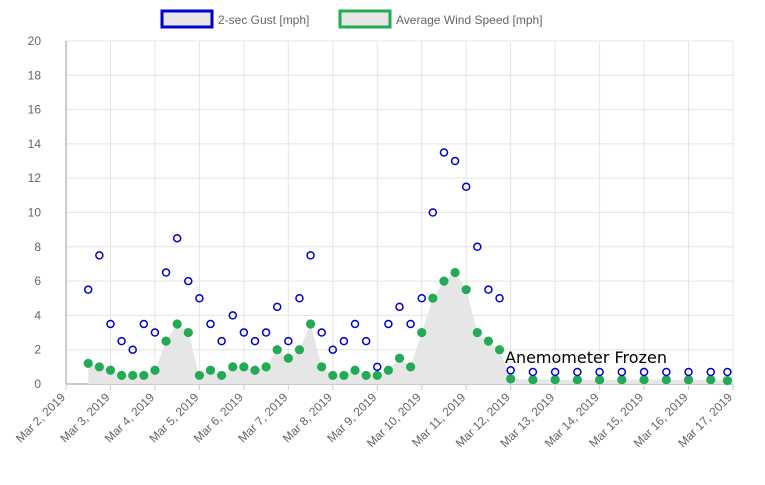 The image size is (765, 485). What do you see at coordinates (586, 357) in the screenshot?
I see `annotation-anemometer-frozen: Anemometer Frozen` at bounding box center [586, 357].